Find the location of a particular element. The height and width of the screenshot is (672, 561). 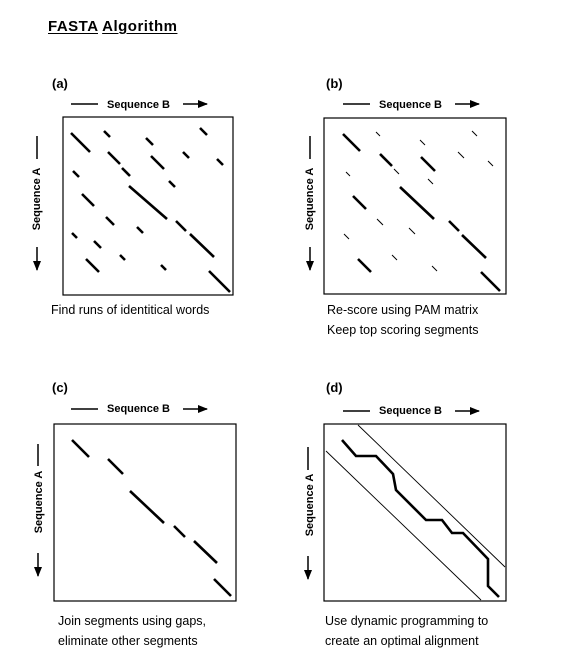

panel-d-caption-line-1: Use dynamic programming to is located at coordinates (407, 621).